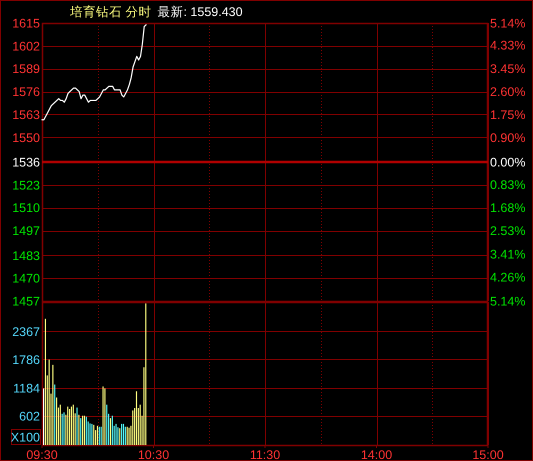 The image size is (533, 461). I want to click on y-tick-label: 1497, so click(26, 231).